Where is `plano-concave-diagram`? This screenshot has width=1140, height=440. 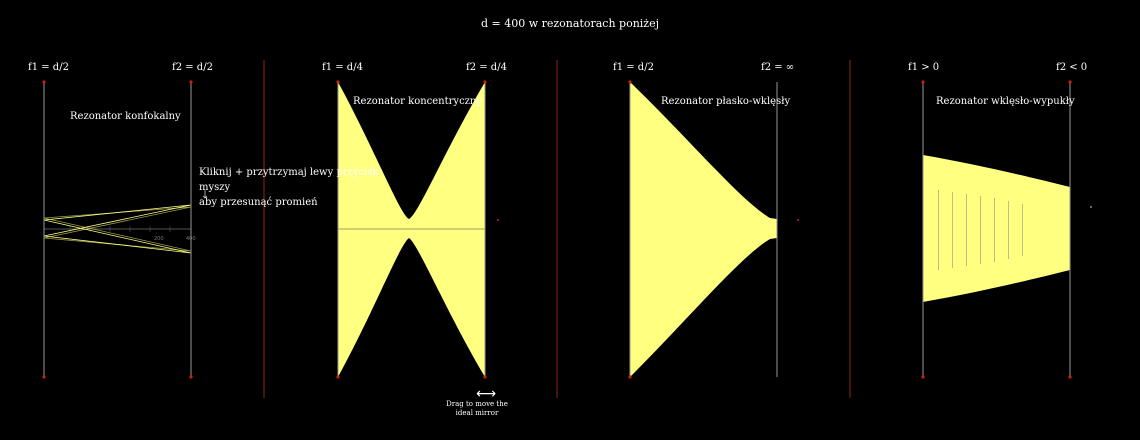
plano-concave-diagram is located at coordinates (713, 229).